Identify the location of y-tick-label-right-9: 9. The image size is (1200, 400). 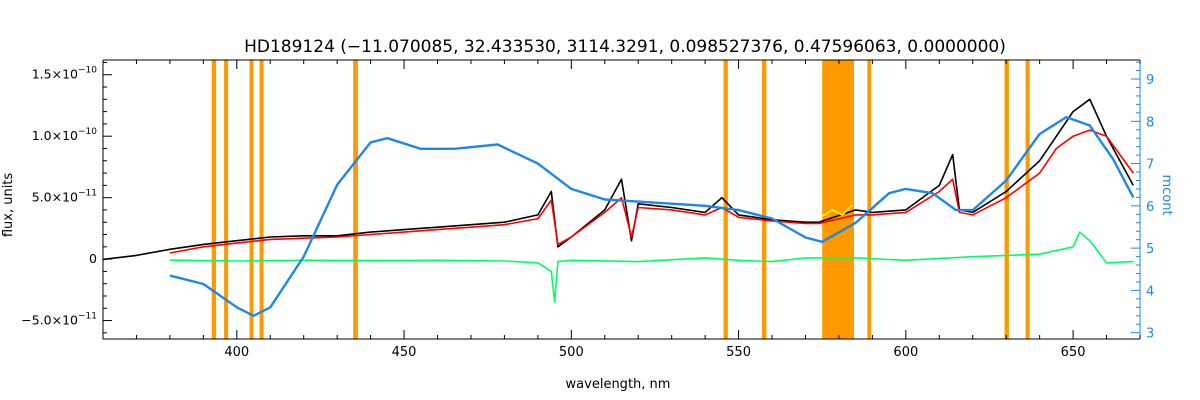
(1150, 80).